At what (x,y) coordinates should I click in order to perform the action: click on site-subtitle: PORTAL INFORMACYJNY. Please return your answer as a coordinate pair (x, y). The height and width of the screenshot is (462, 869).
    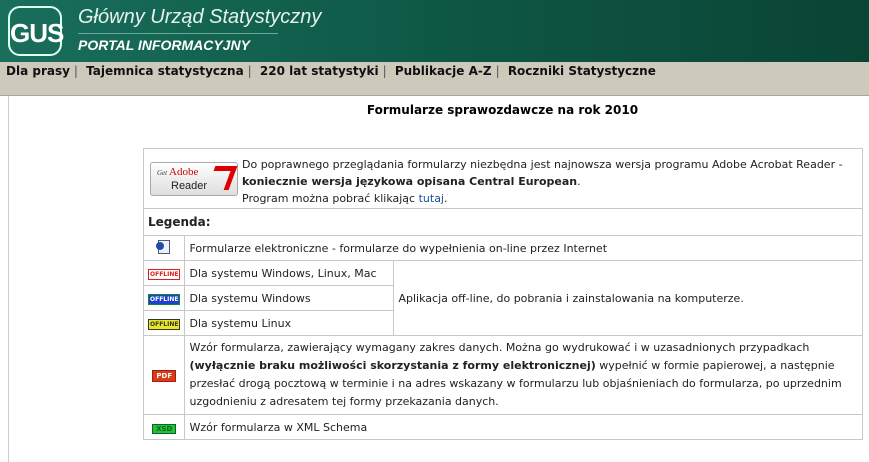
    Looking at the image, I should click on (178, 43).